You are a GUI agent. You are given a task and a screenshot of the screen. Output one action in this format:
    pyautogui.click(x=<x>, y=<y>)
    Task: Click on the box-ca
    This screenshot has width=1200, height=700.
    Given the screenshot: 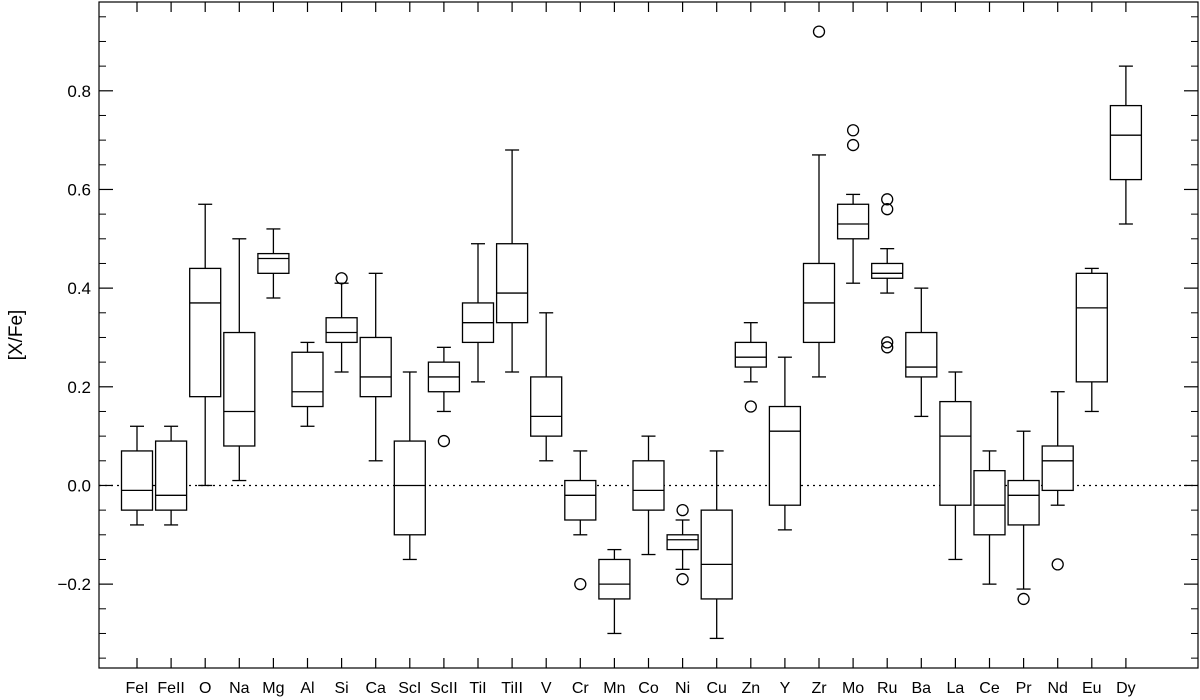 What is the action you would take?
    pyautogui.click(x=375, y=367)
    